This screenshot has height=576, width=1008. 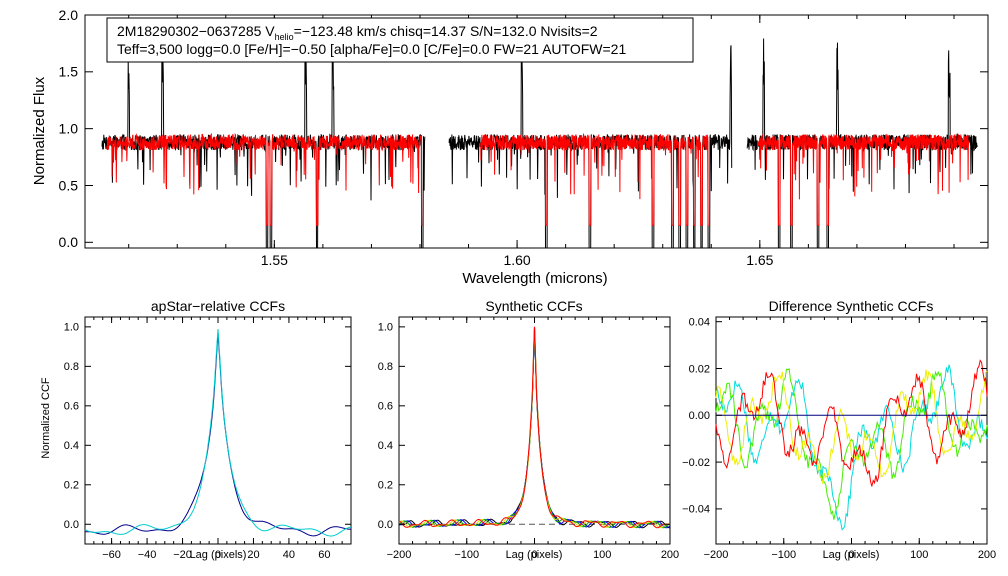 I want to click on synthetic-ccf-ytick-label: 0.2, so click(x=385, y=486).